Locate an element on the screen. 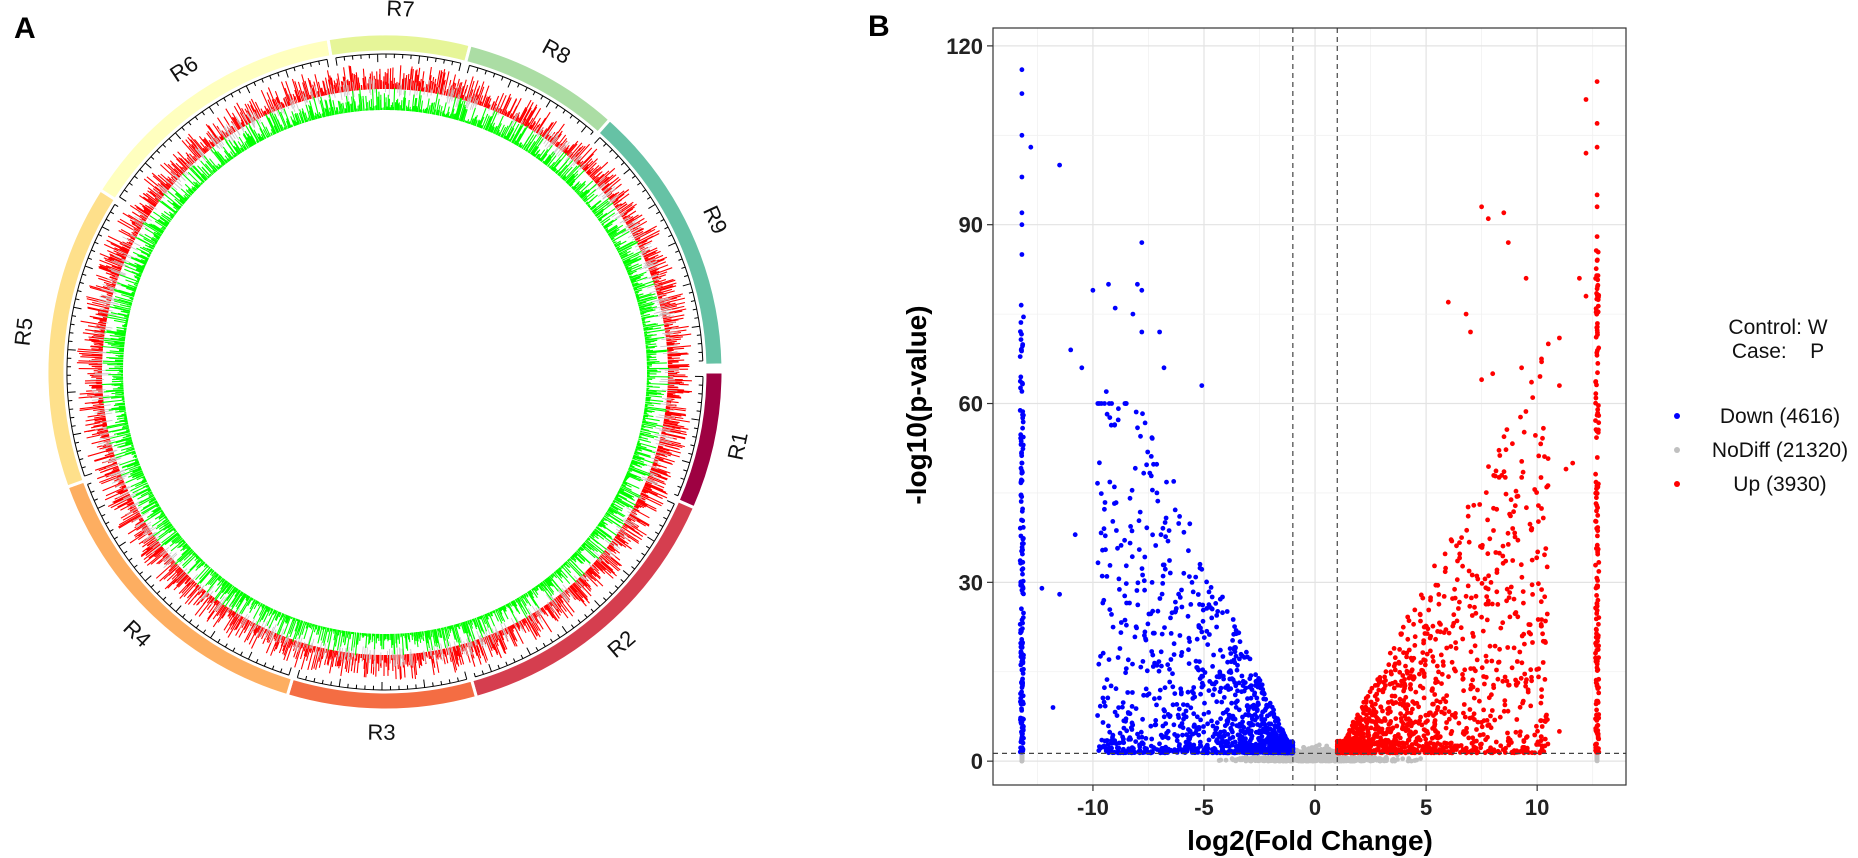 The width and height of the screenshot is (1858, 858). segment-r9 is located at coordinates (660, 242).